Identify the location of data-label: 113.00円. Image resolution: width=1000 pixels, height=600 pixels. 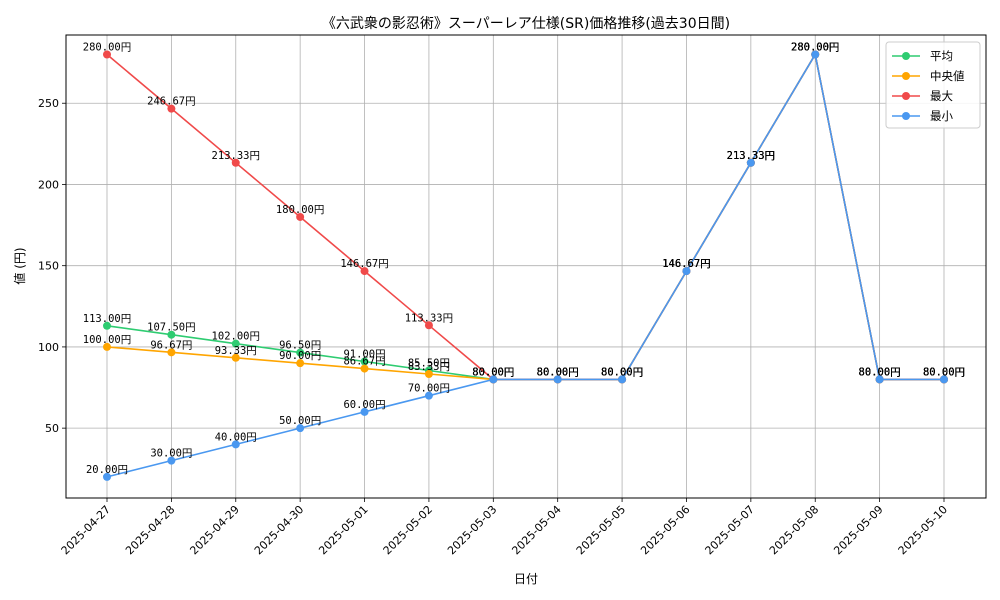
(107, 319).